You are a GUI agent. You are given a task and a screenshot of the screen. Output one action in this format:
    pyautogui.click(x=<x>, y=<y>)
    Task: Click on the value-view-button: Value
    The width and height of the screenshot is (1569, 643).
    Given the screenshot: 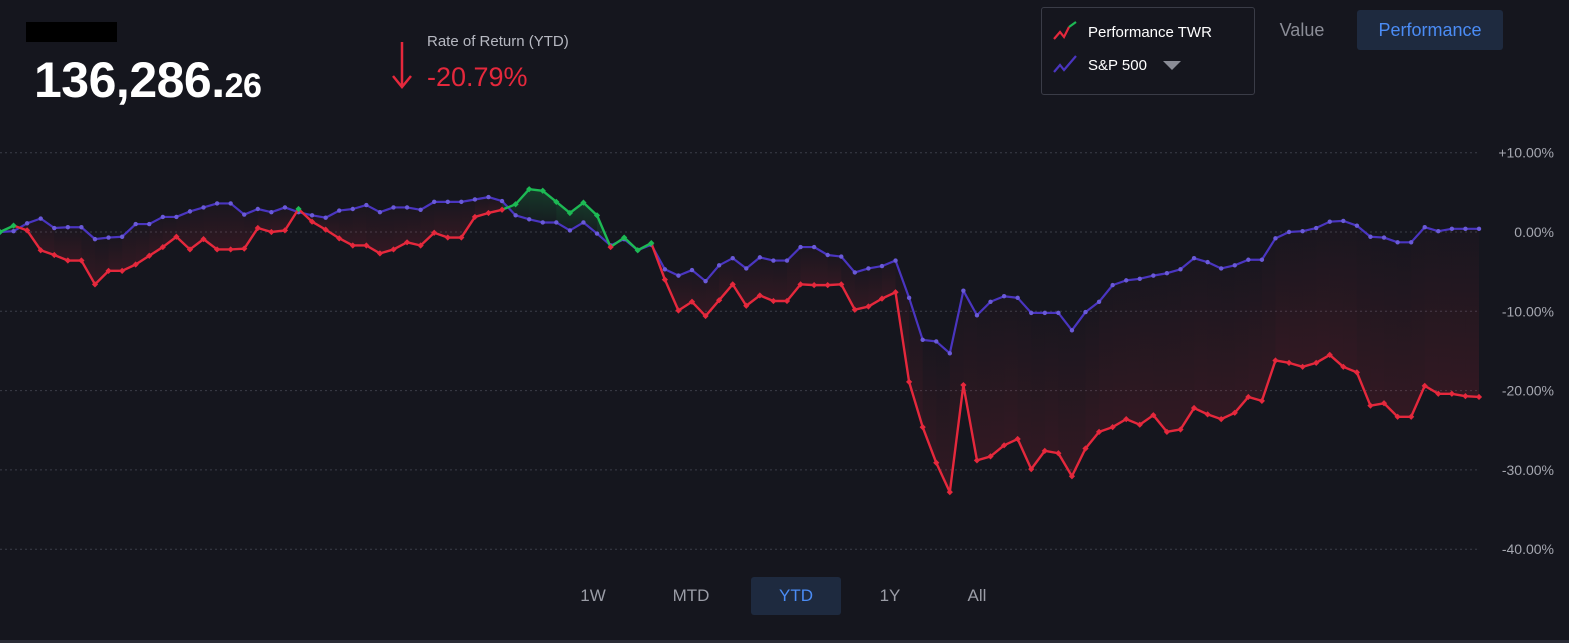 What is the action you would take?
    pyautogui.click(x=1302, y=30)
    